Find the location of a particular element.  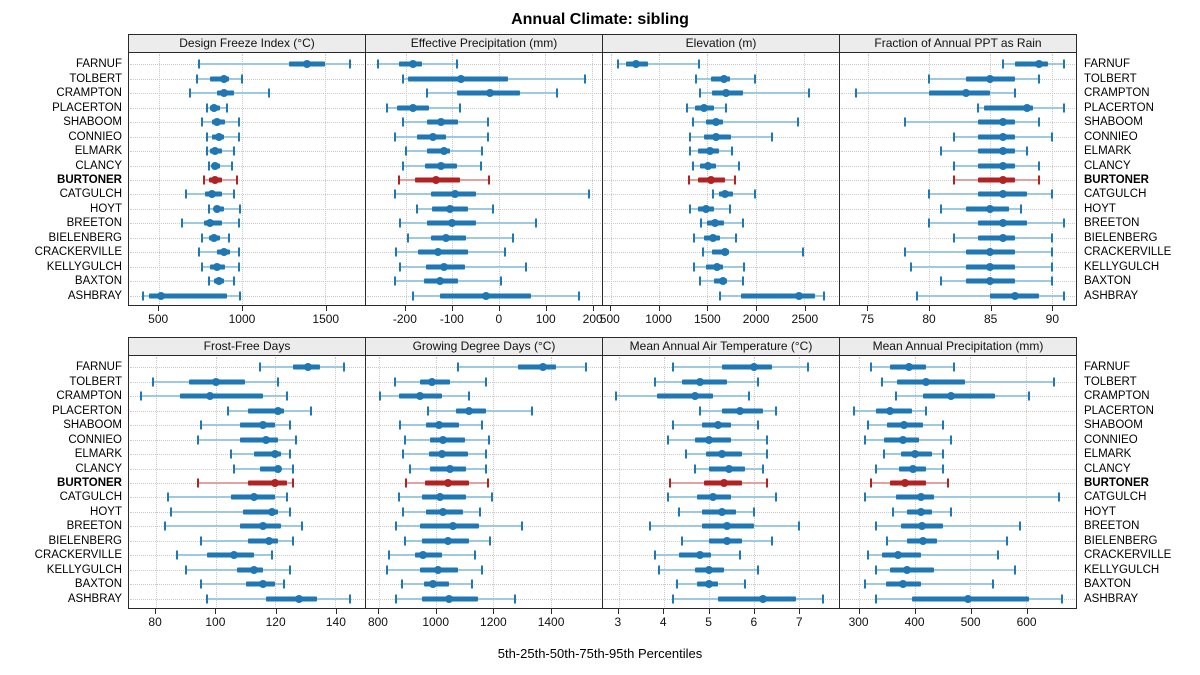

axis-tick-label: -200 is located at coordinates (404, 319).